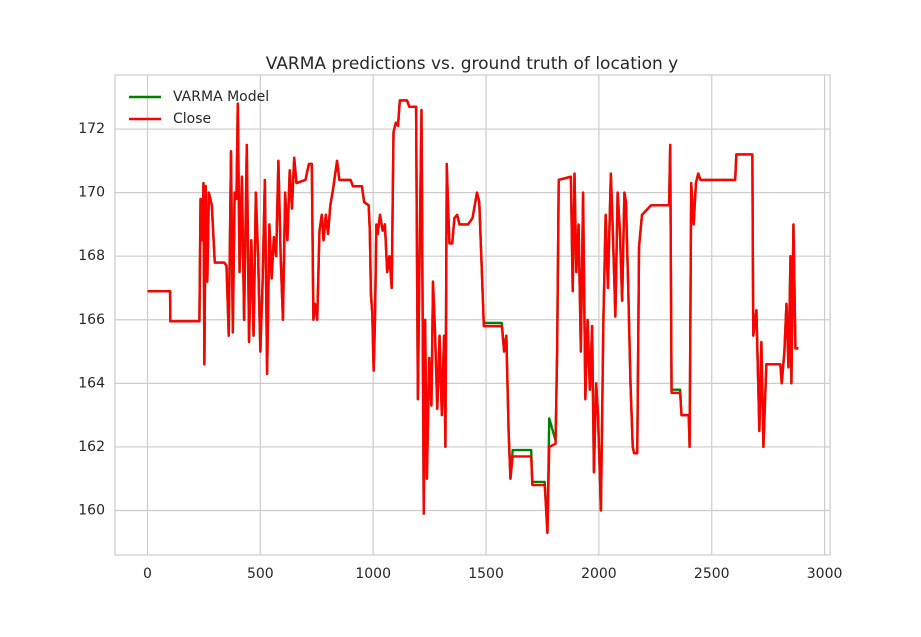 This screenshot has width=921, height=637. I want to click on x-tick-label: 500, so click(260, 574).